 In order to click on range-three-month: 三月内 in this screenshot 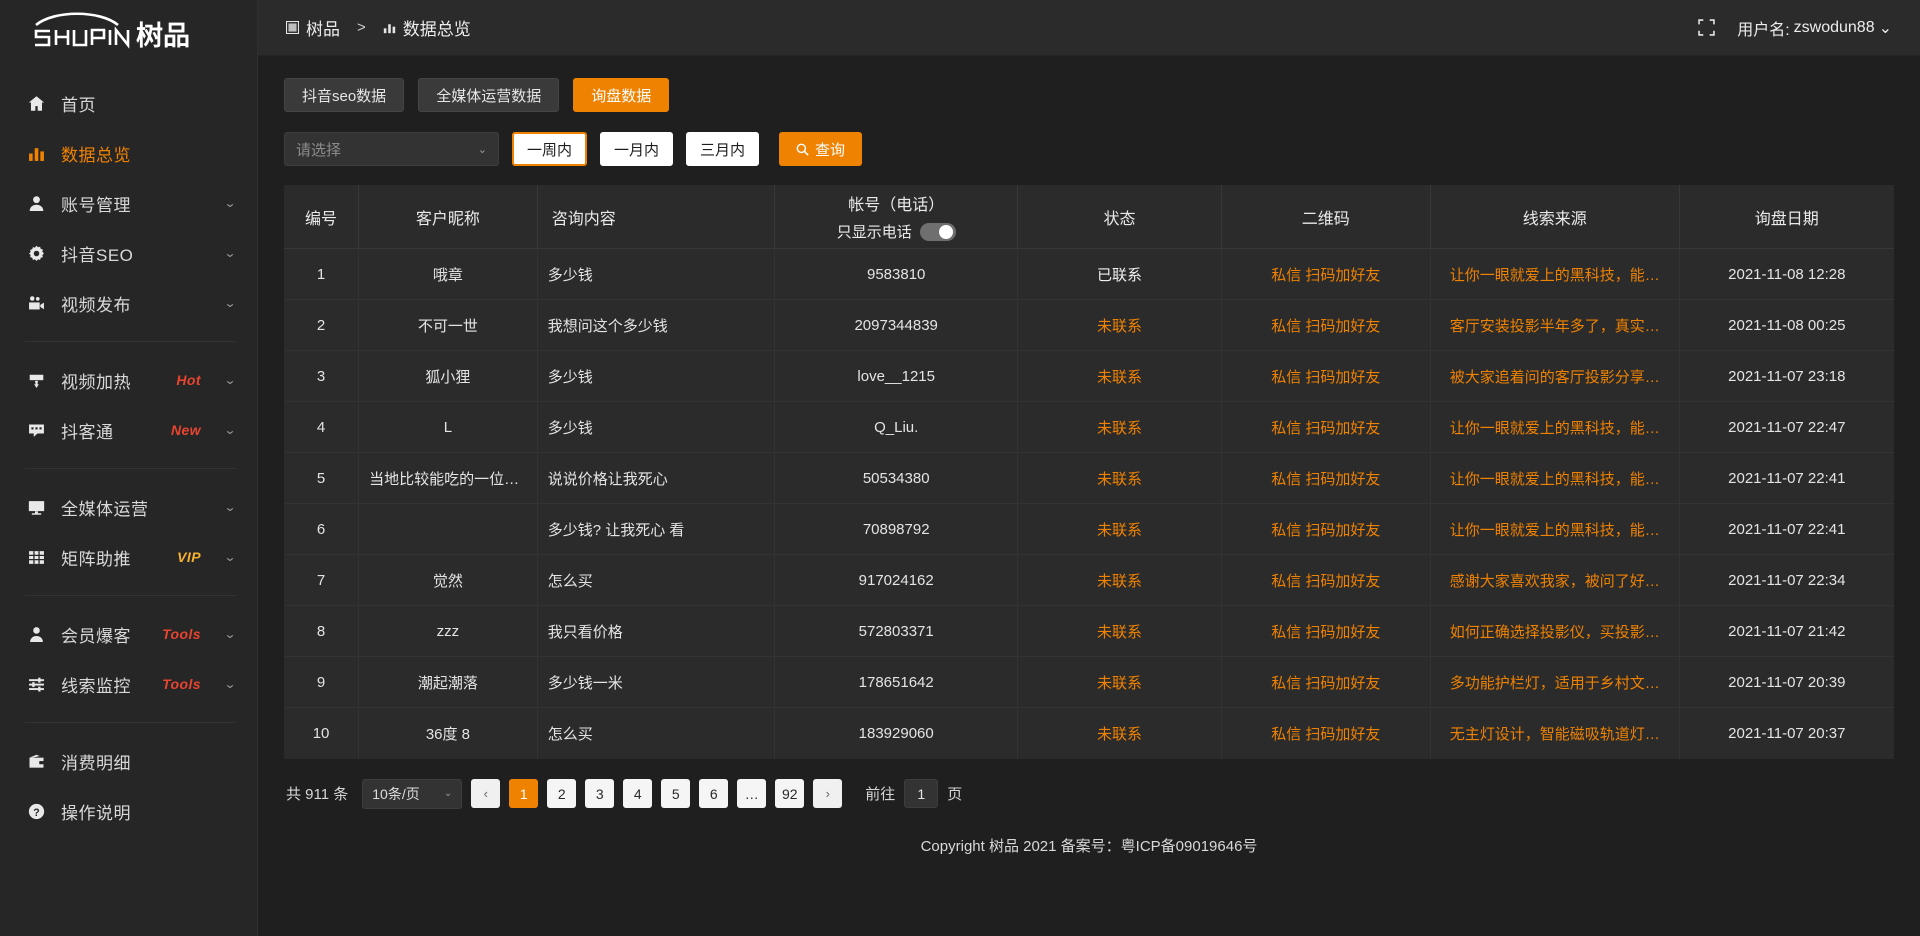, I will do `click(723, 149)`.